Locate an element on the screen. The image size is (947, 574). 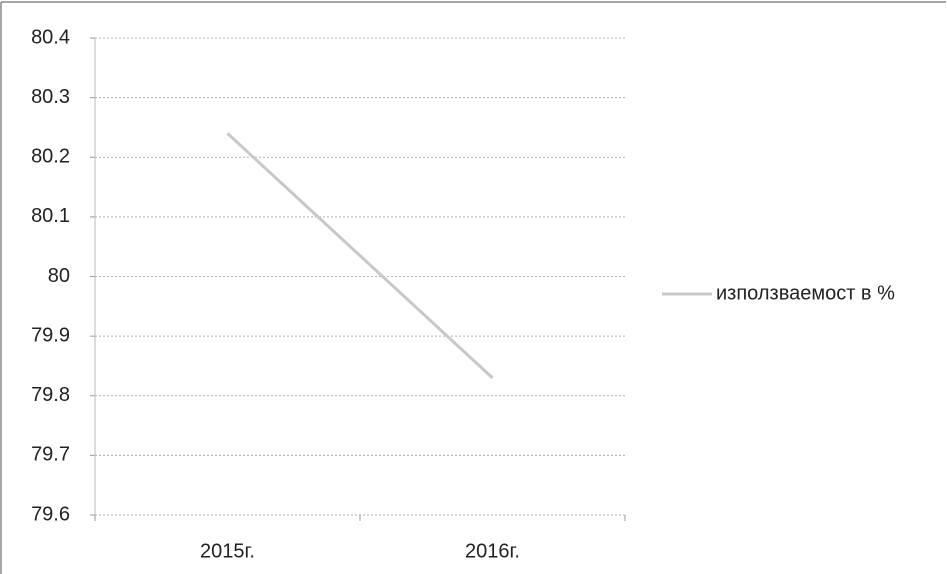
y-tick-label: 80.2 is located at coordinates (50, 157).